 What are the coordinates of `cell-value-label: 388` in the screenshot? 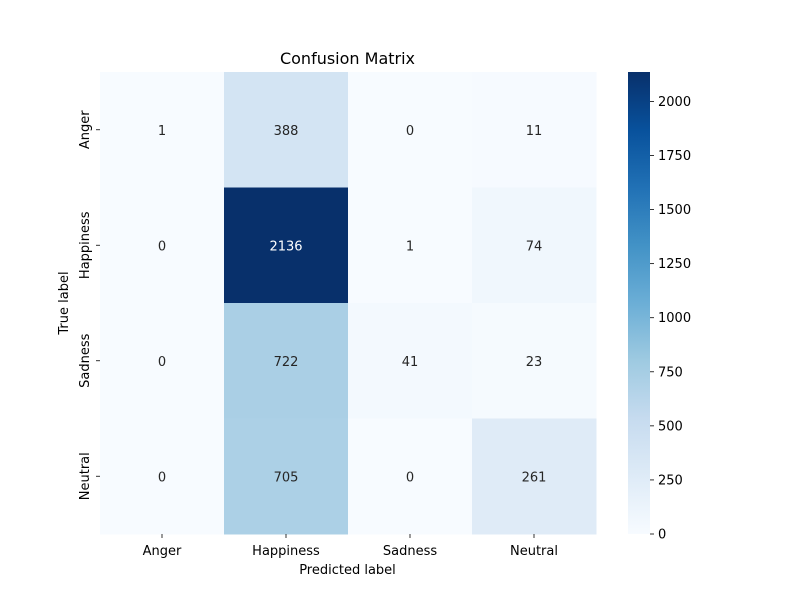 It's located at (286, 131).